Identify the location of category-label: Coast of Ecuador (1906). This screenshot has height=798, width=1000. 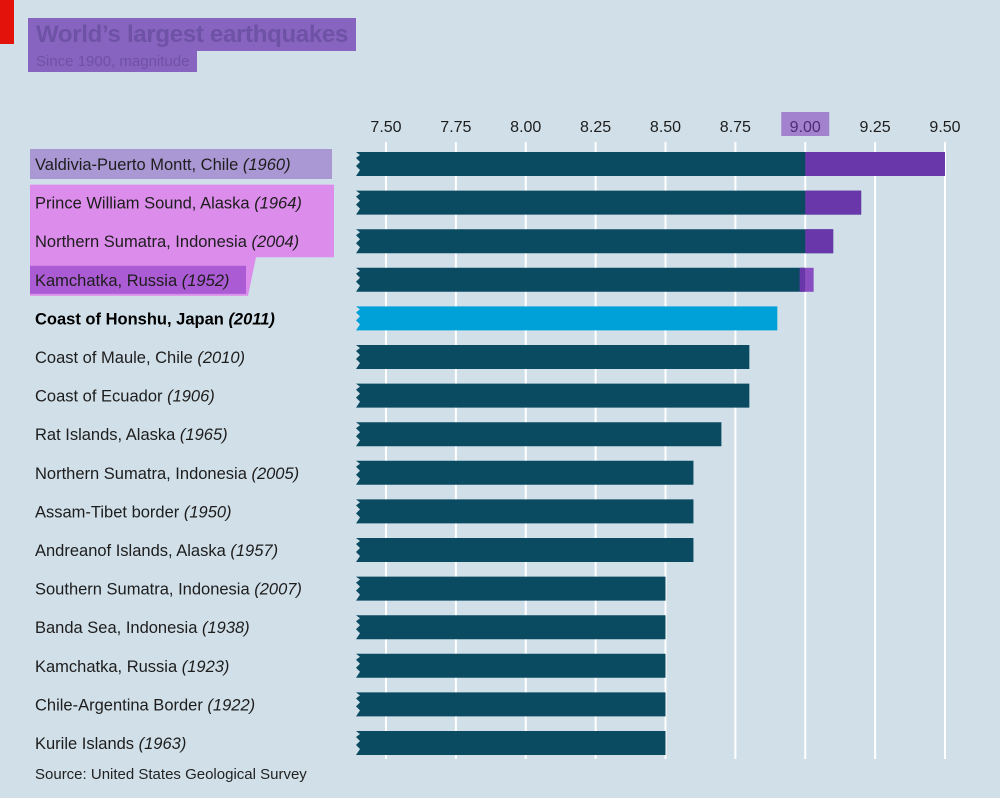
(125, 397).